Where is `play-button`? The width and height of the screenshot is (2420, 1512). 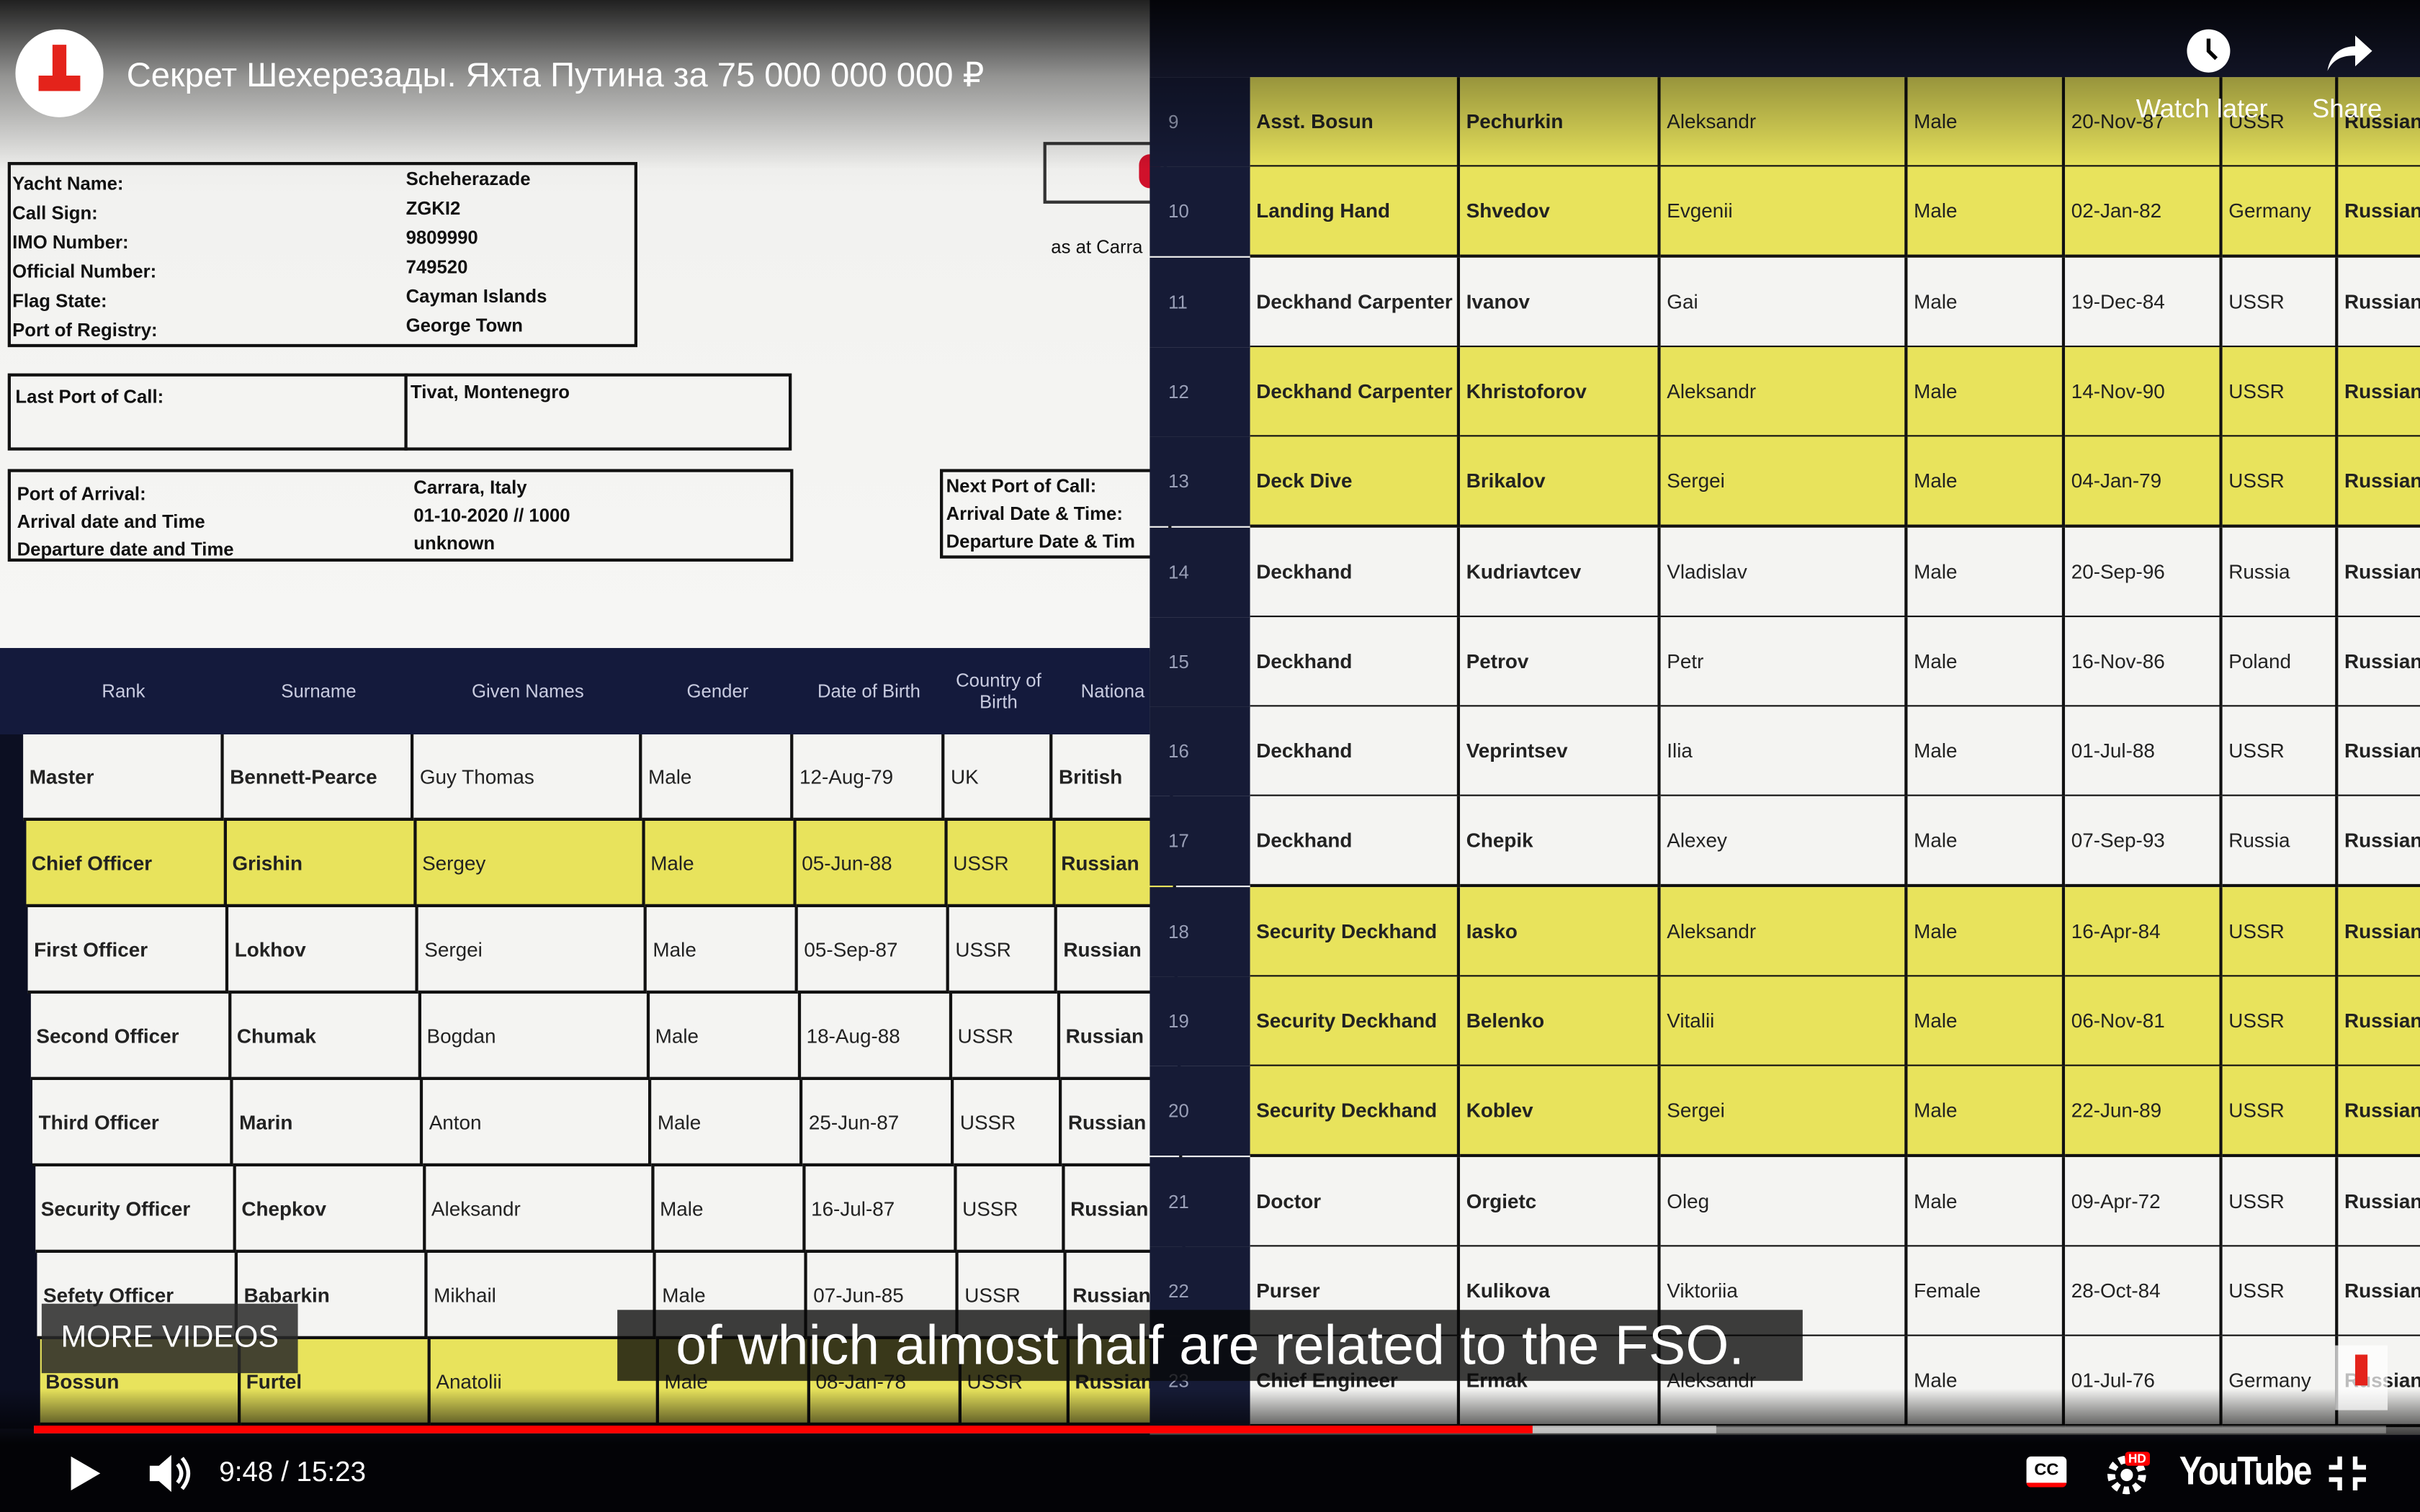 play-button is located at coordinates (85, 1474).